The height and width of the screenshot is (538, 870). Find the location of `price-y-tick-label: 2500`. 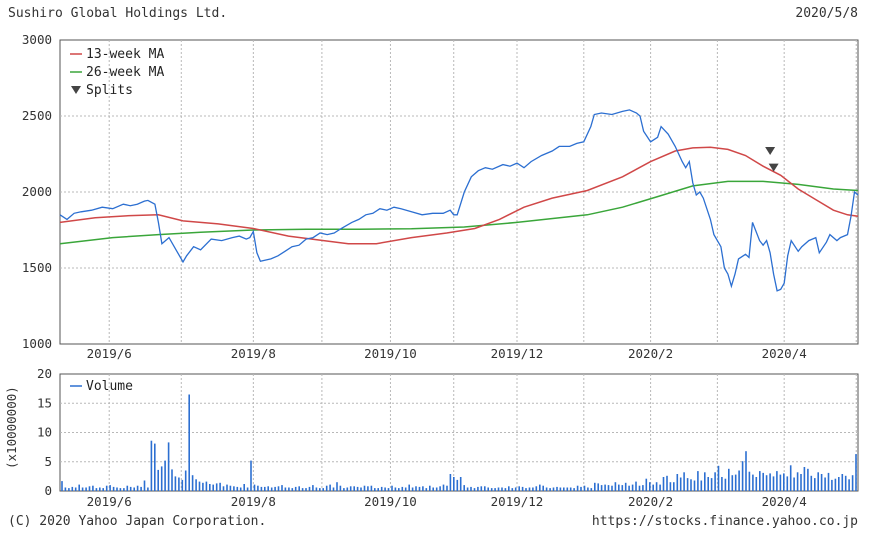

price-y-tick-label: 2500 is located at coordinates (37, 115).